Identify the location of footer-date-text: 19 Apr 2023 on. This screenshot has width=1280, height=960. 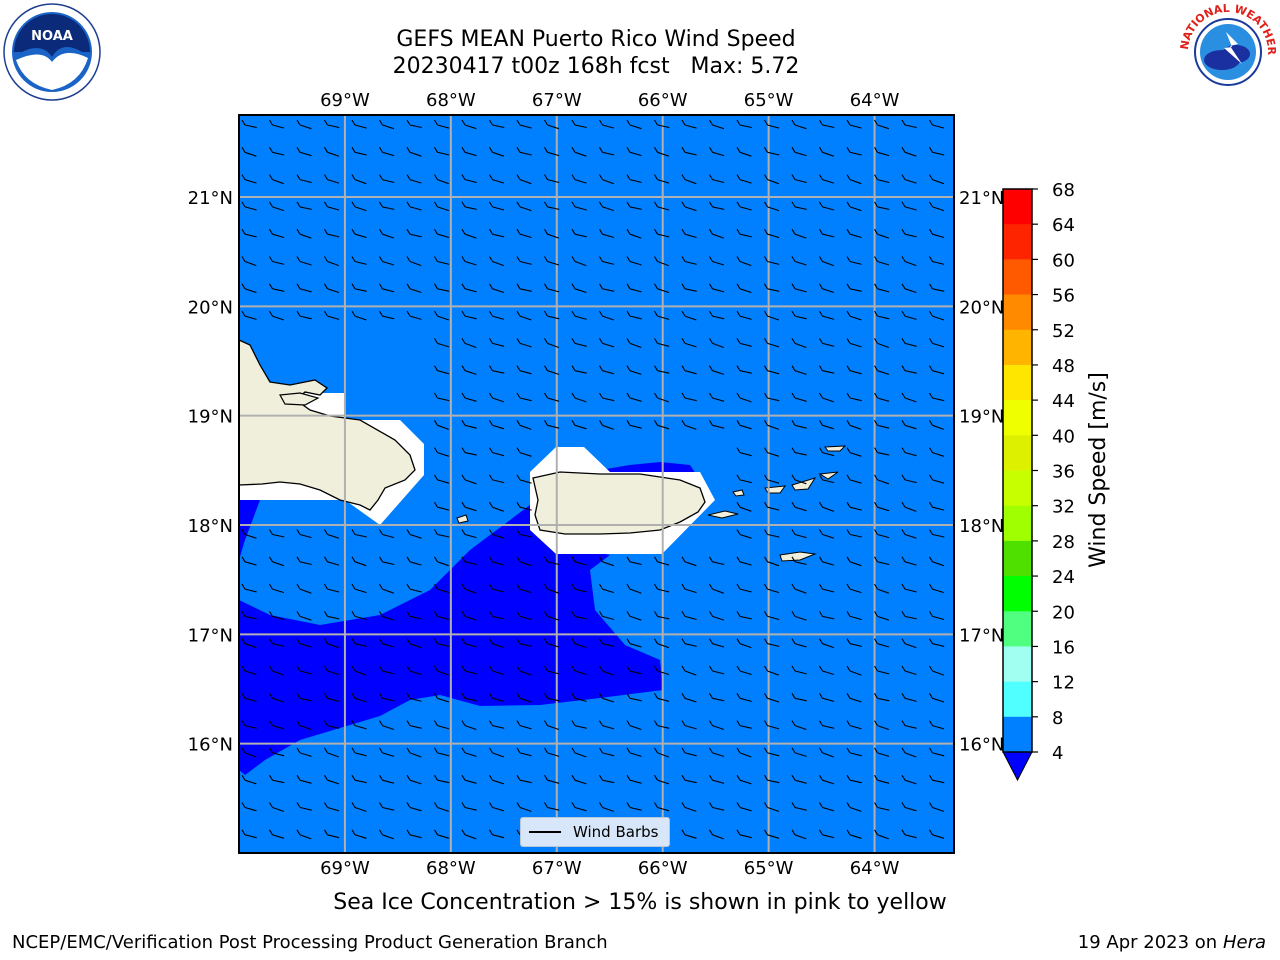
(1150, 942).